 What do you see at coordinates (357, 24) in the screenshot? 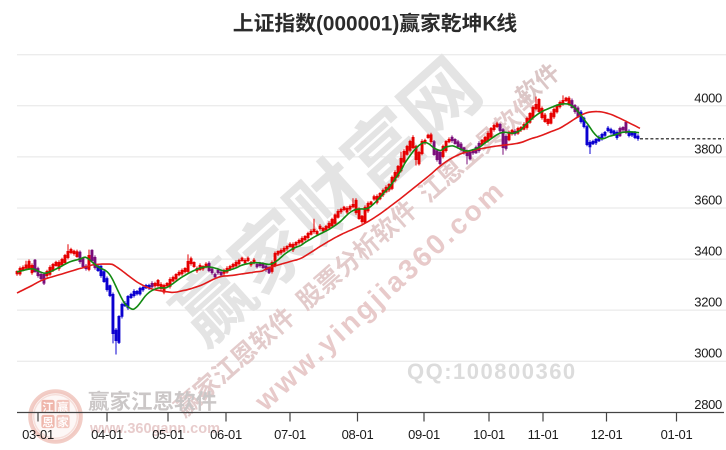
I see `svg-text: (000001)` at bounding box center [357, 24].